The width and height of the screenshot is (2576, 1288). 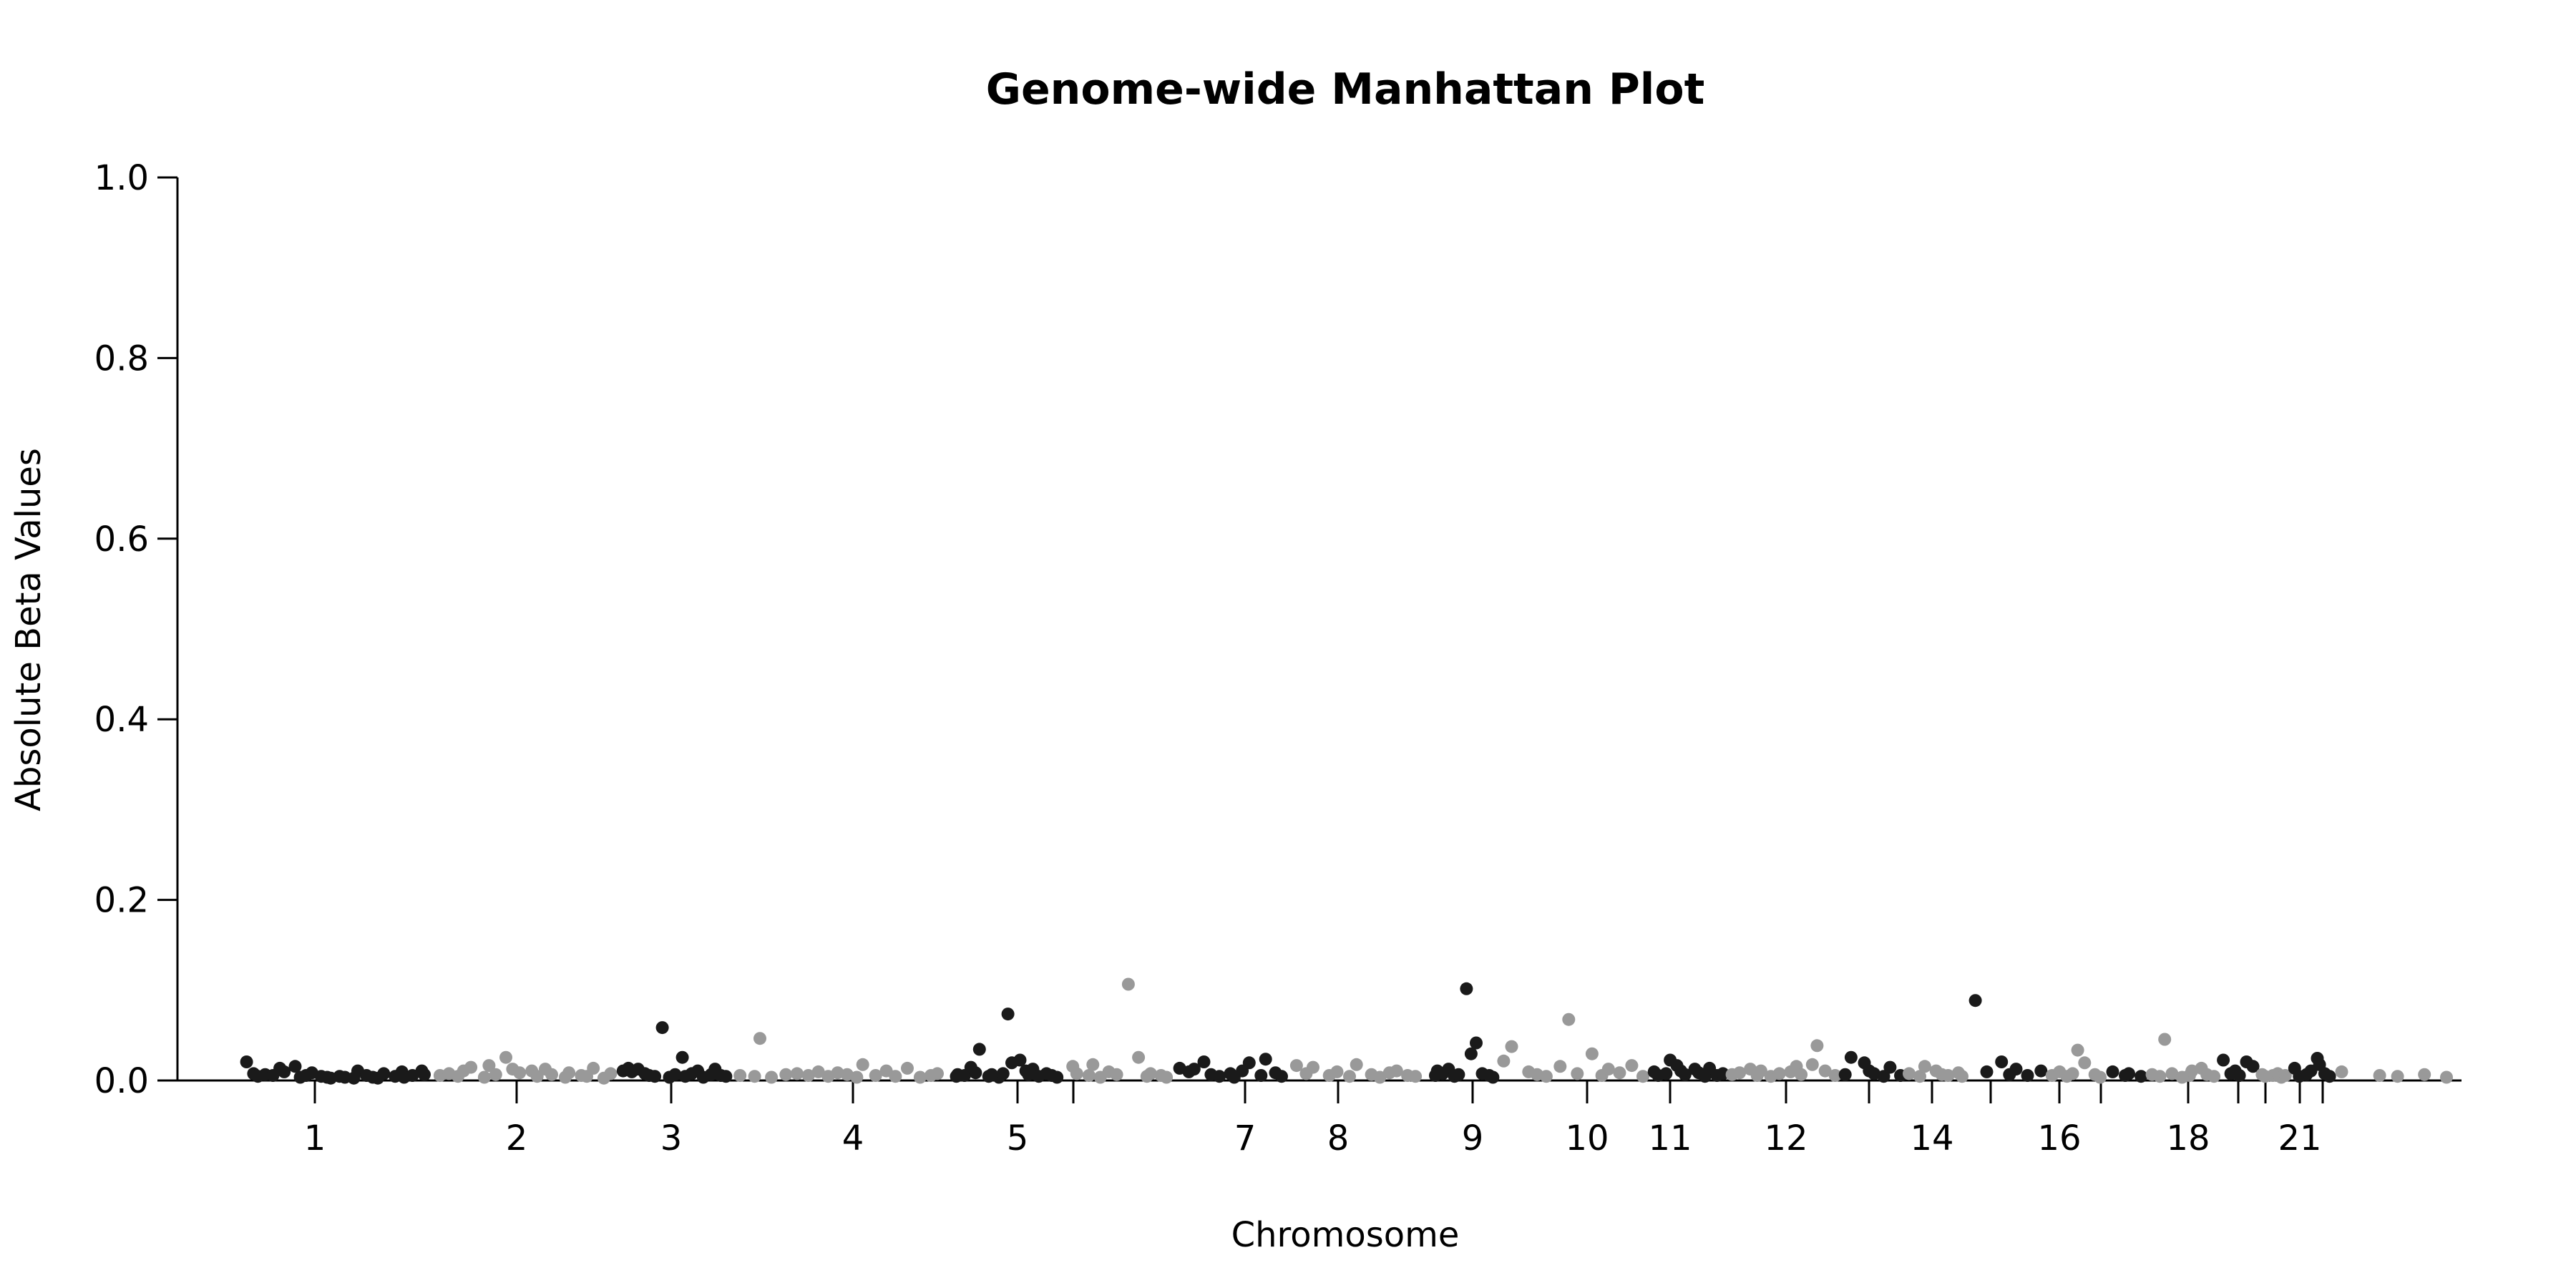 What do you see at coordinates (122, 358) in the screenshot?
I see `y-tick-label: 0.8` at bounding box center [122, 358].